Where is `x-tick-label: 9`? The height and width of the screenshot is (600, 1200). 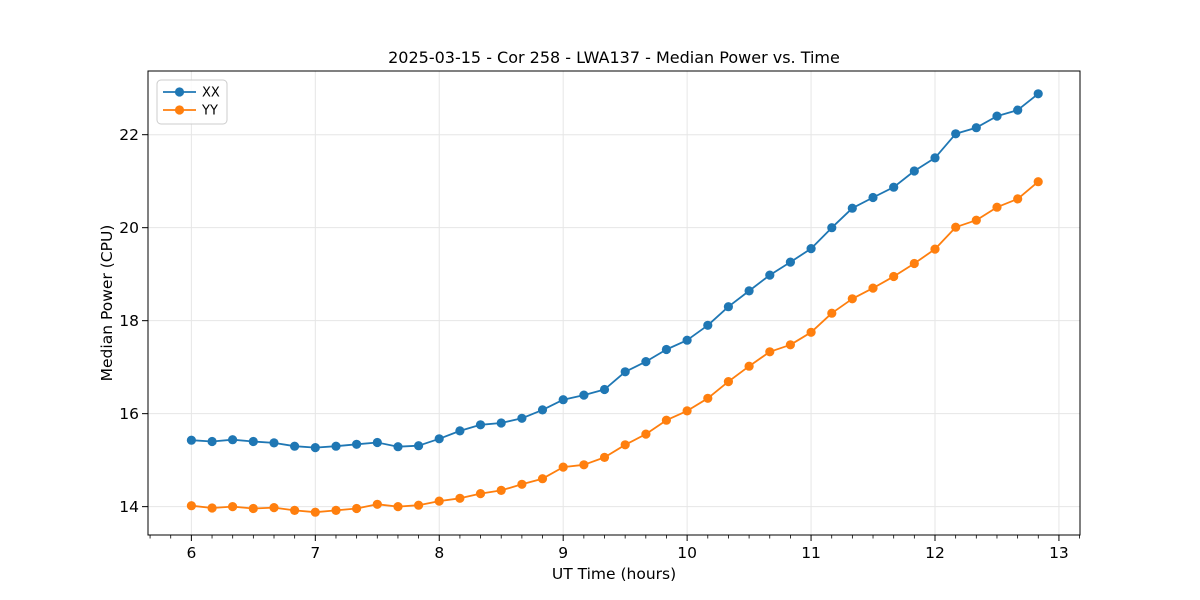 x-tick-label: 9 is located at coordinates (563, 553).